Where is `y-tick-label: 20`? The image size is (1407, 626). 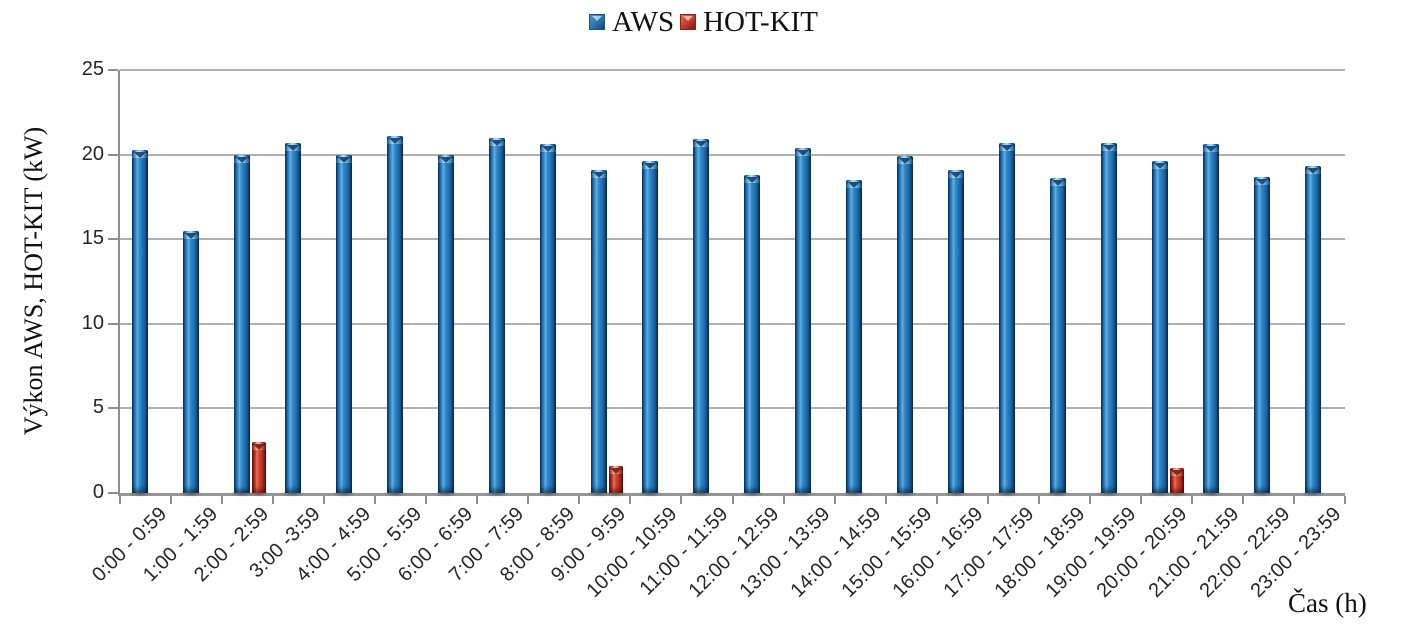
y-tick-label: 20 is located at coordinates (92, 153).